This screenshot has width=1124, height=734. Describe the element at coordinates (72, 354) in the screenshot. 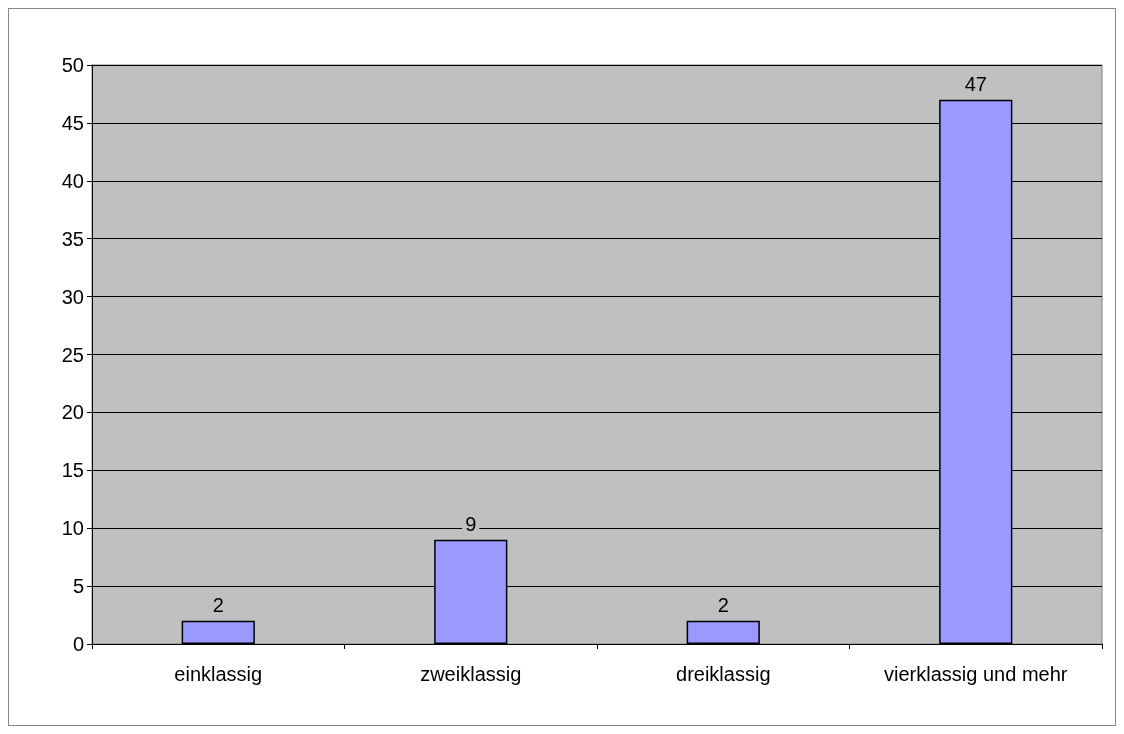

I see `y-tick-label: 25` at that location.